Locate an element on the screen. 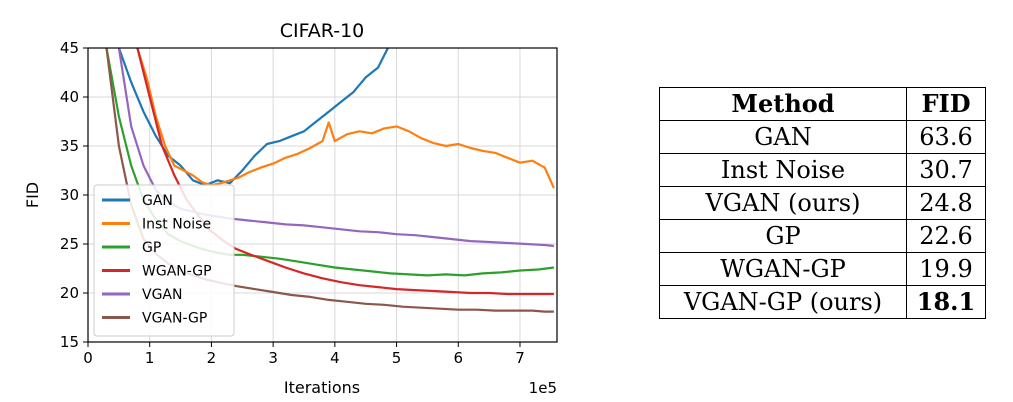 The height and width of the screenshot is (402, 1013). method-cell: GP is located at coordinates (783, 236).